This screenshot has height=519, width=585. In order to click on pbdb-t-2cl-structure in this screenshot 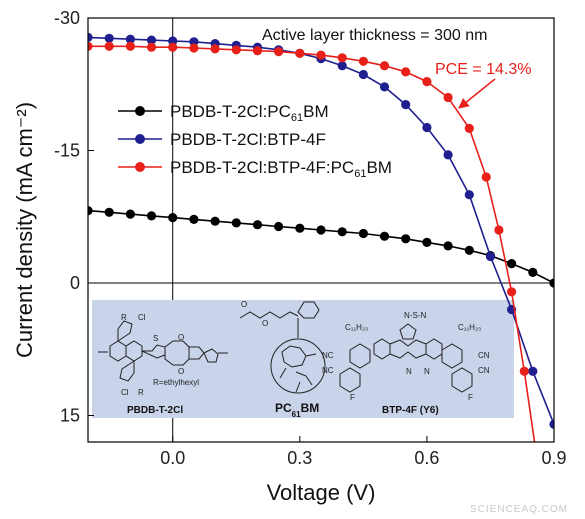, I will do `click(163, 351)`.